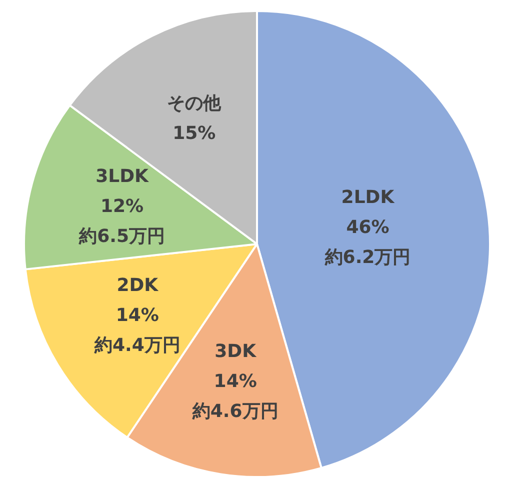 This screenshot has width=514, height=488. What do you see at coordinates (123, 177) in the screenshot?
I see `slice-label: 3LDK` at bounding box center [123, 177].